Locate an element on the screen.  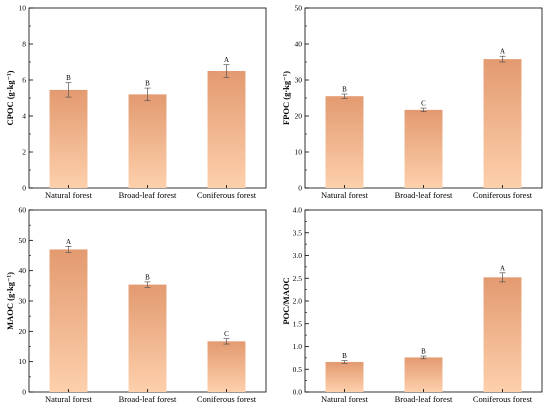
y-tick-label: 2.0 is located at coordinates (298, 301).